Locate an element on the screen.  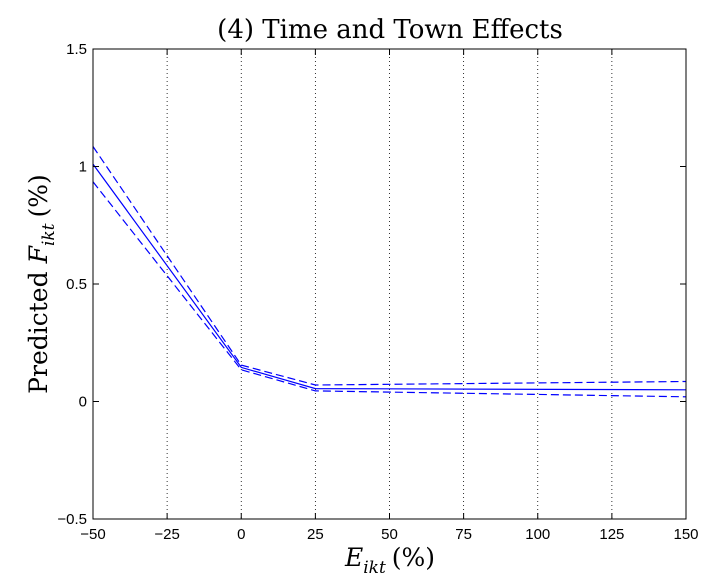
y-tick-label: −0.5 is located at coordinates (72, 519).